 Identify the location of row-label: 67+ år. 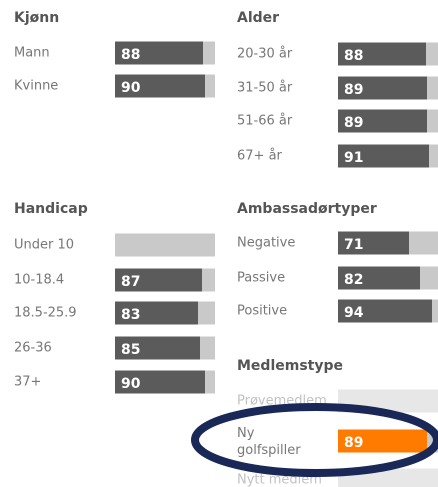
(260, 156).